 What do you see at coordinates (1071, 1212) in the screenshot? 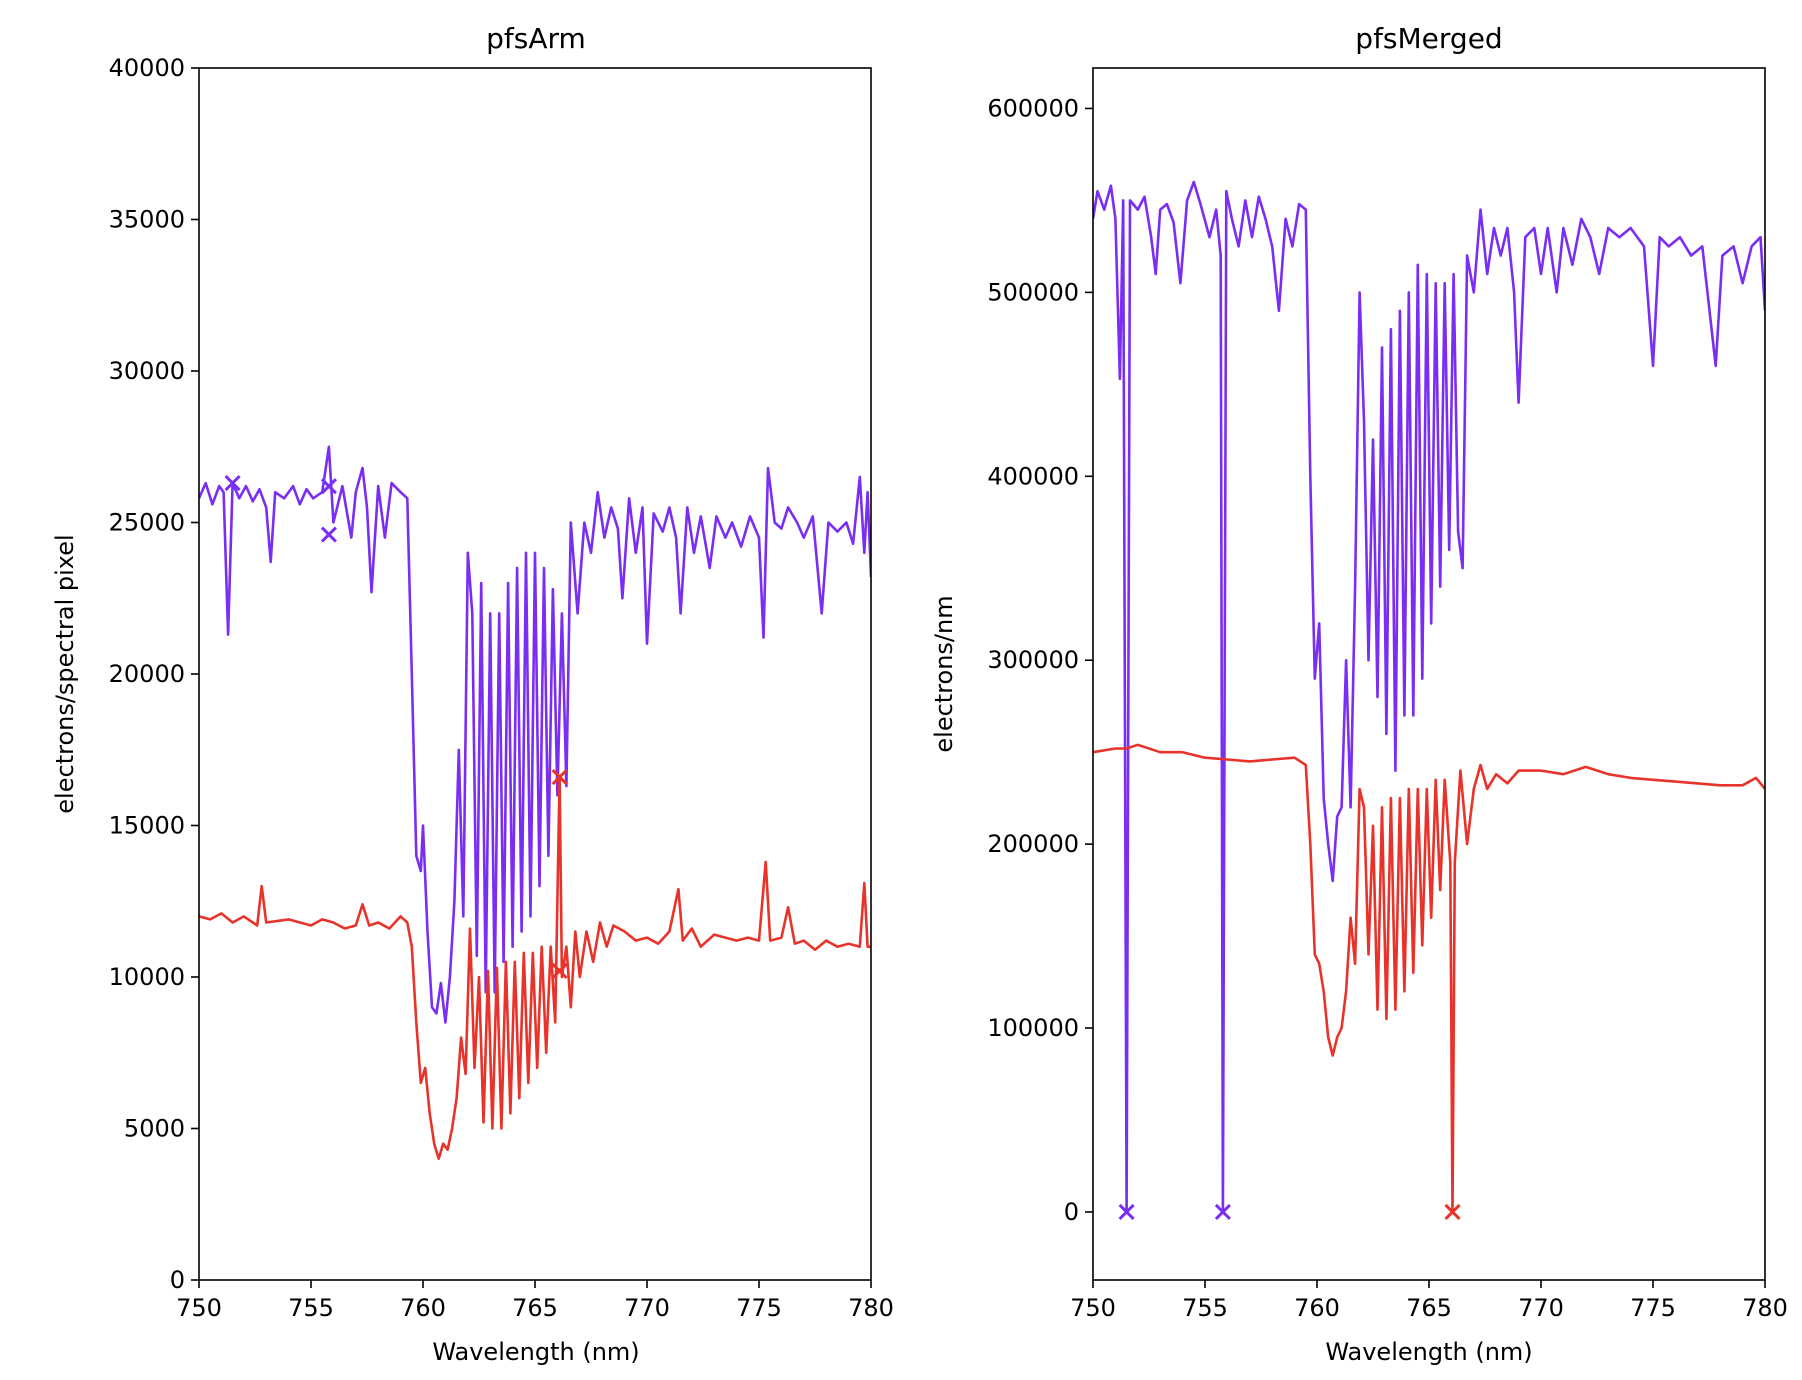
I see `pfsmerged-ytick-label: 0` at bounding box center [1071, 1212].